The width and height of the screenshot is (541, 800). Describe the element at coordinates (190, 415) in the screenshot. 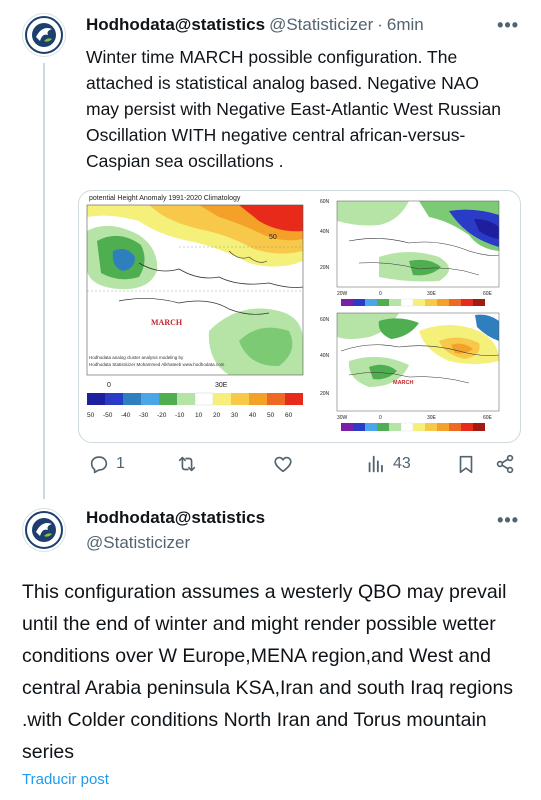

I see `left-scale-labels: 50 -50 -40 -30 -20 -10 10 20 30 40 50 60` at that location.